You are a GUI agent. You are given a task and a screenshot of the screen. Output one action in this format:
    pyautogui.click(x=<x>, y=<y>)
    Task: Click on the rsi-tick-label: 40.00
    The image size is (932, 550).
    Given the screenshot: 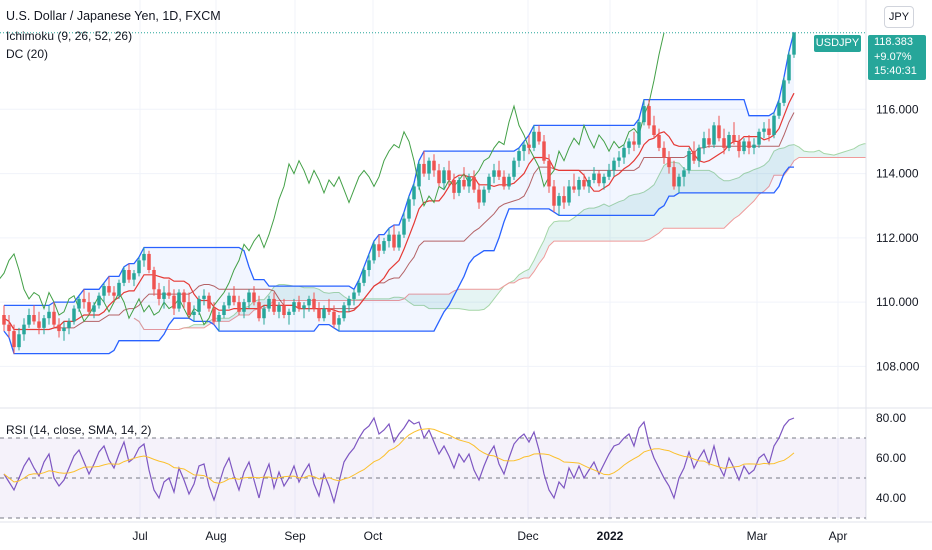 What is the action you would take?
    pyautogui.click(x=891, y=498)
    